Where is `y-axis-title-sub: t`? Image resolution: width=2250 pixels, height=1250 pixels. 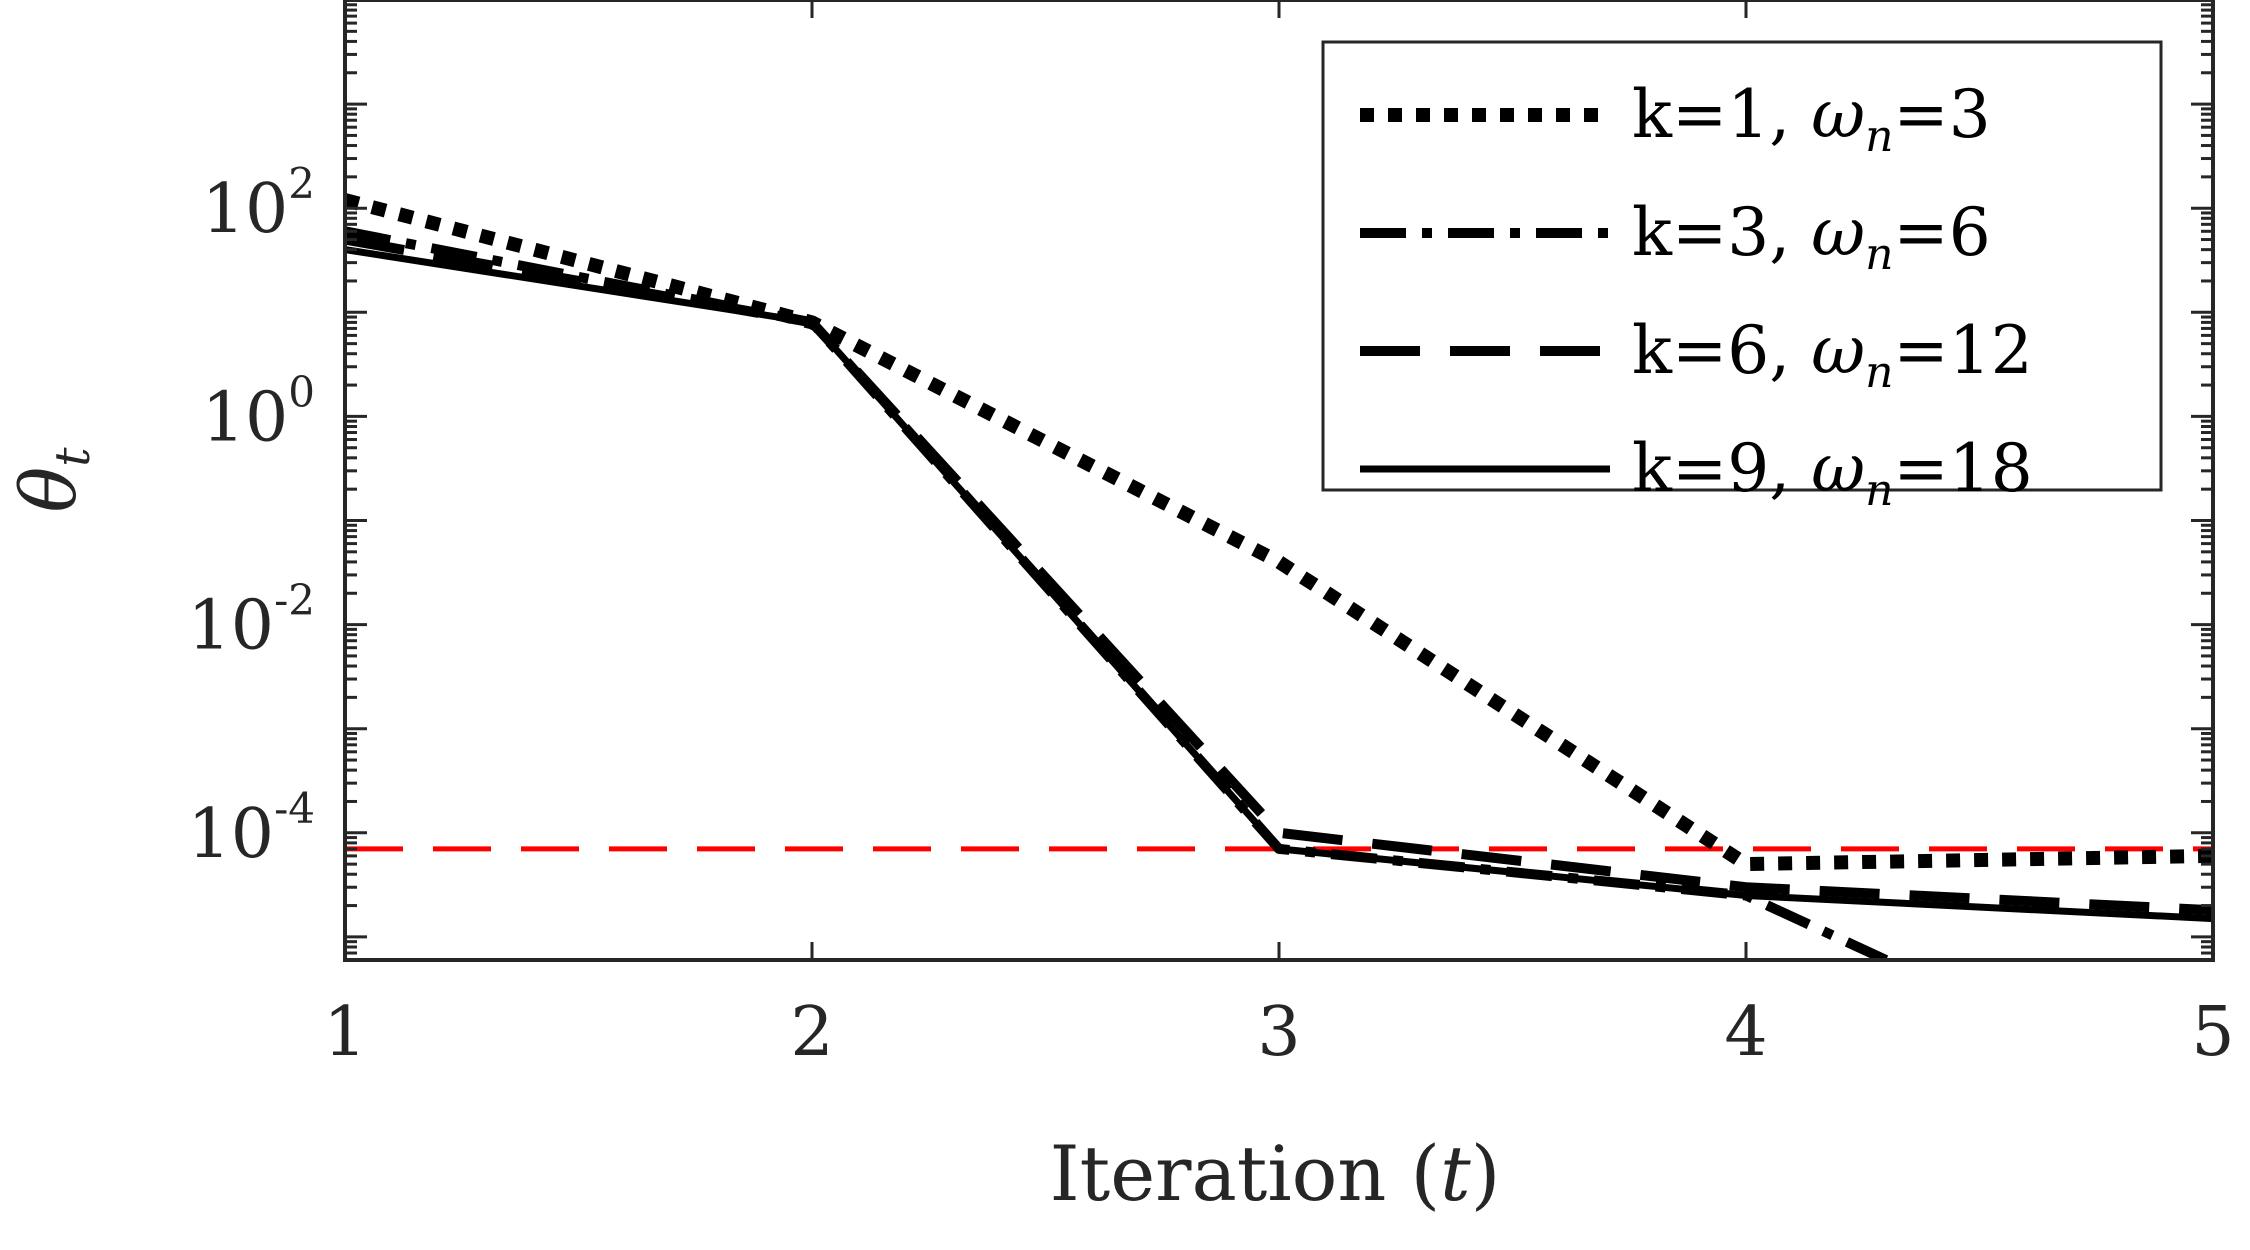 y-axis-title-sub: t is located at coordinates (73, 457).